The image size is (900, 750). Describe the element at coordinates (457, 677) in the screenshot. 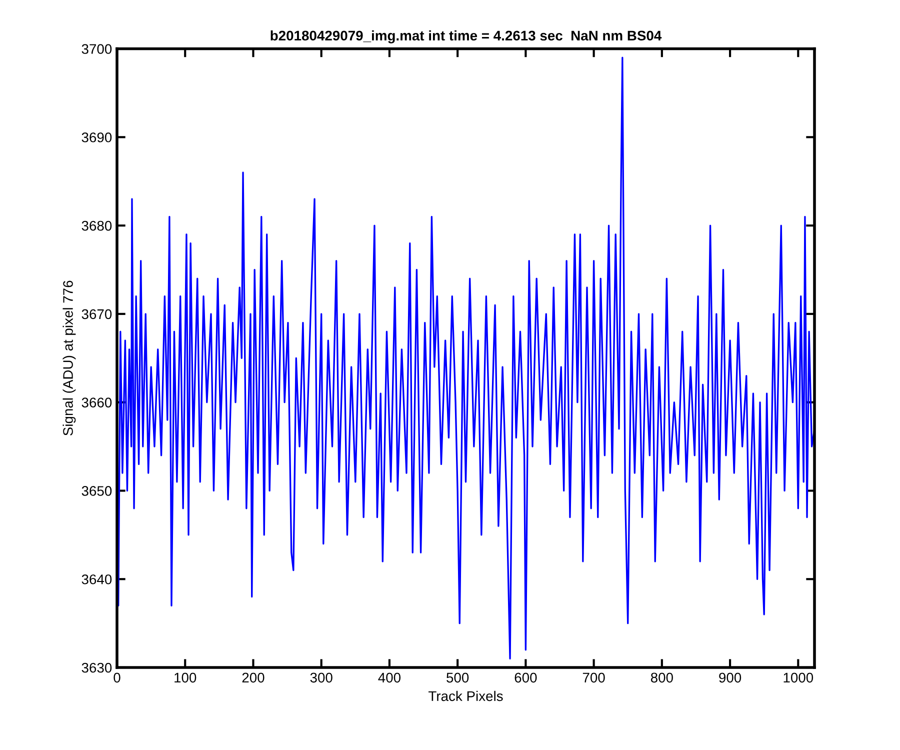

I see `x-tick-label: 500` at that location.